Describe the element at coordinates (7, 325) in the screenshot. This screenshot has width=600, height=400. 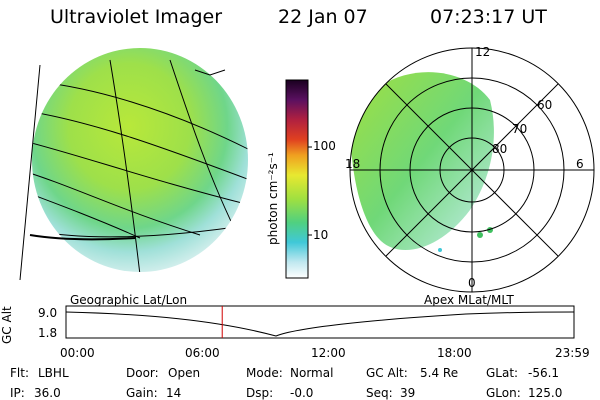
I see `timeline-axis-label: GC Alt` at that location.